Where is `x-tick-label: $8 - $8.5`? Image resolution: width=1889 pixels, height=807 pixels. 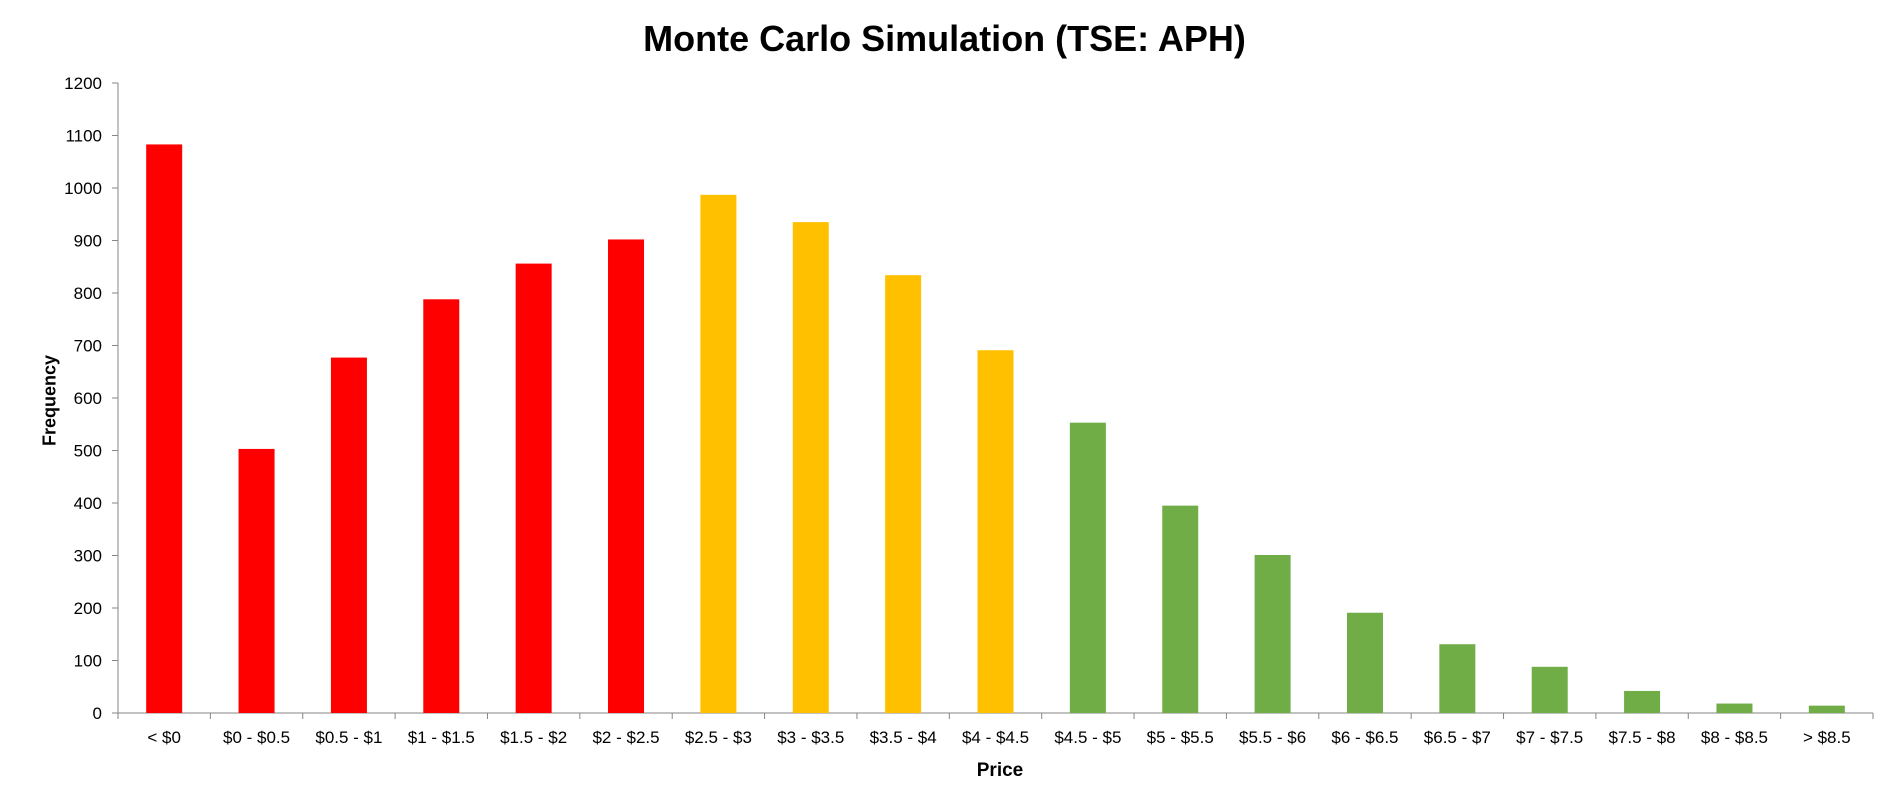 x-tick-label: $8 - $8.5 is located at coordinates (1734, 737).